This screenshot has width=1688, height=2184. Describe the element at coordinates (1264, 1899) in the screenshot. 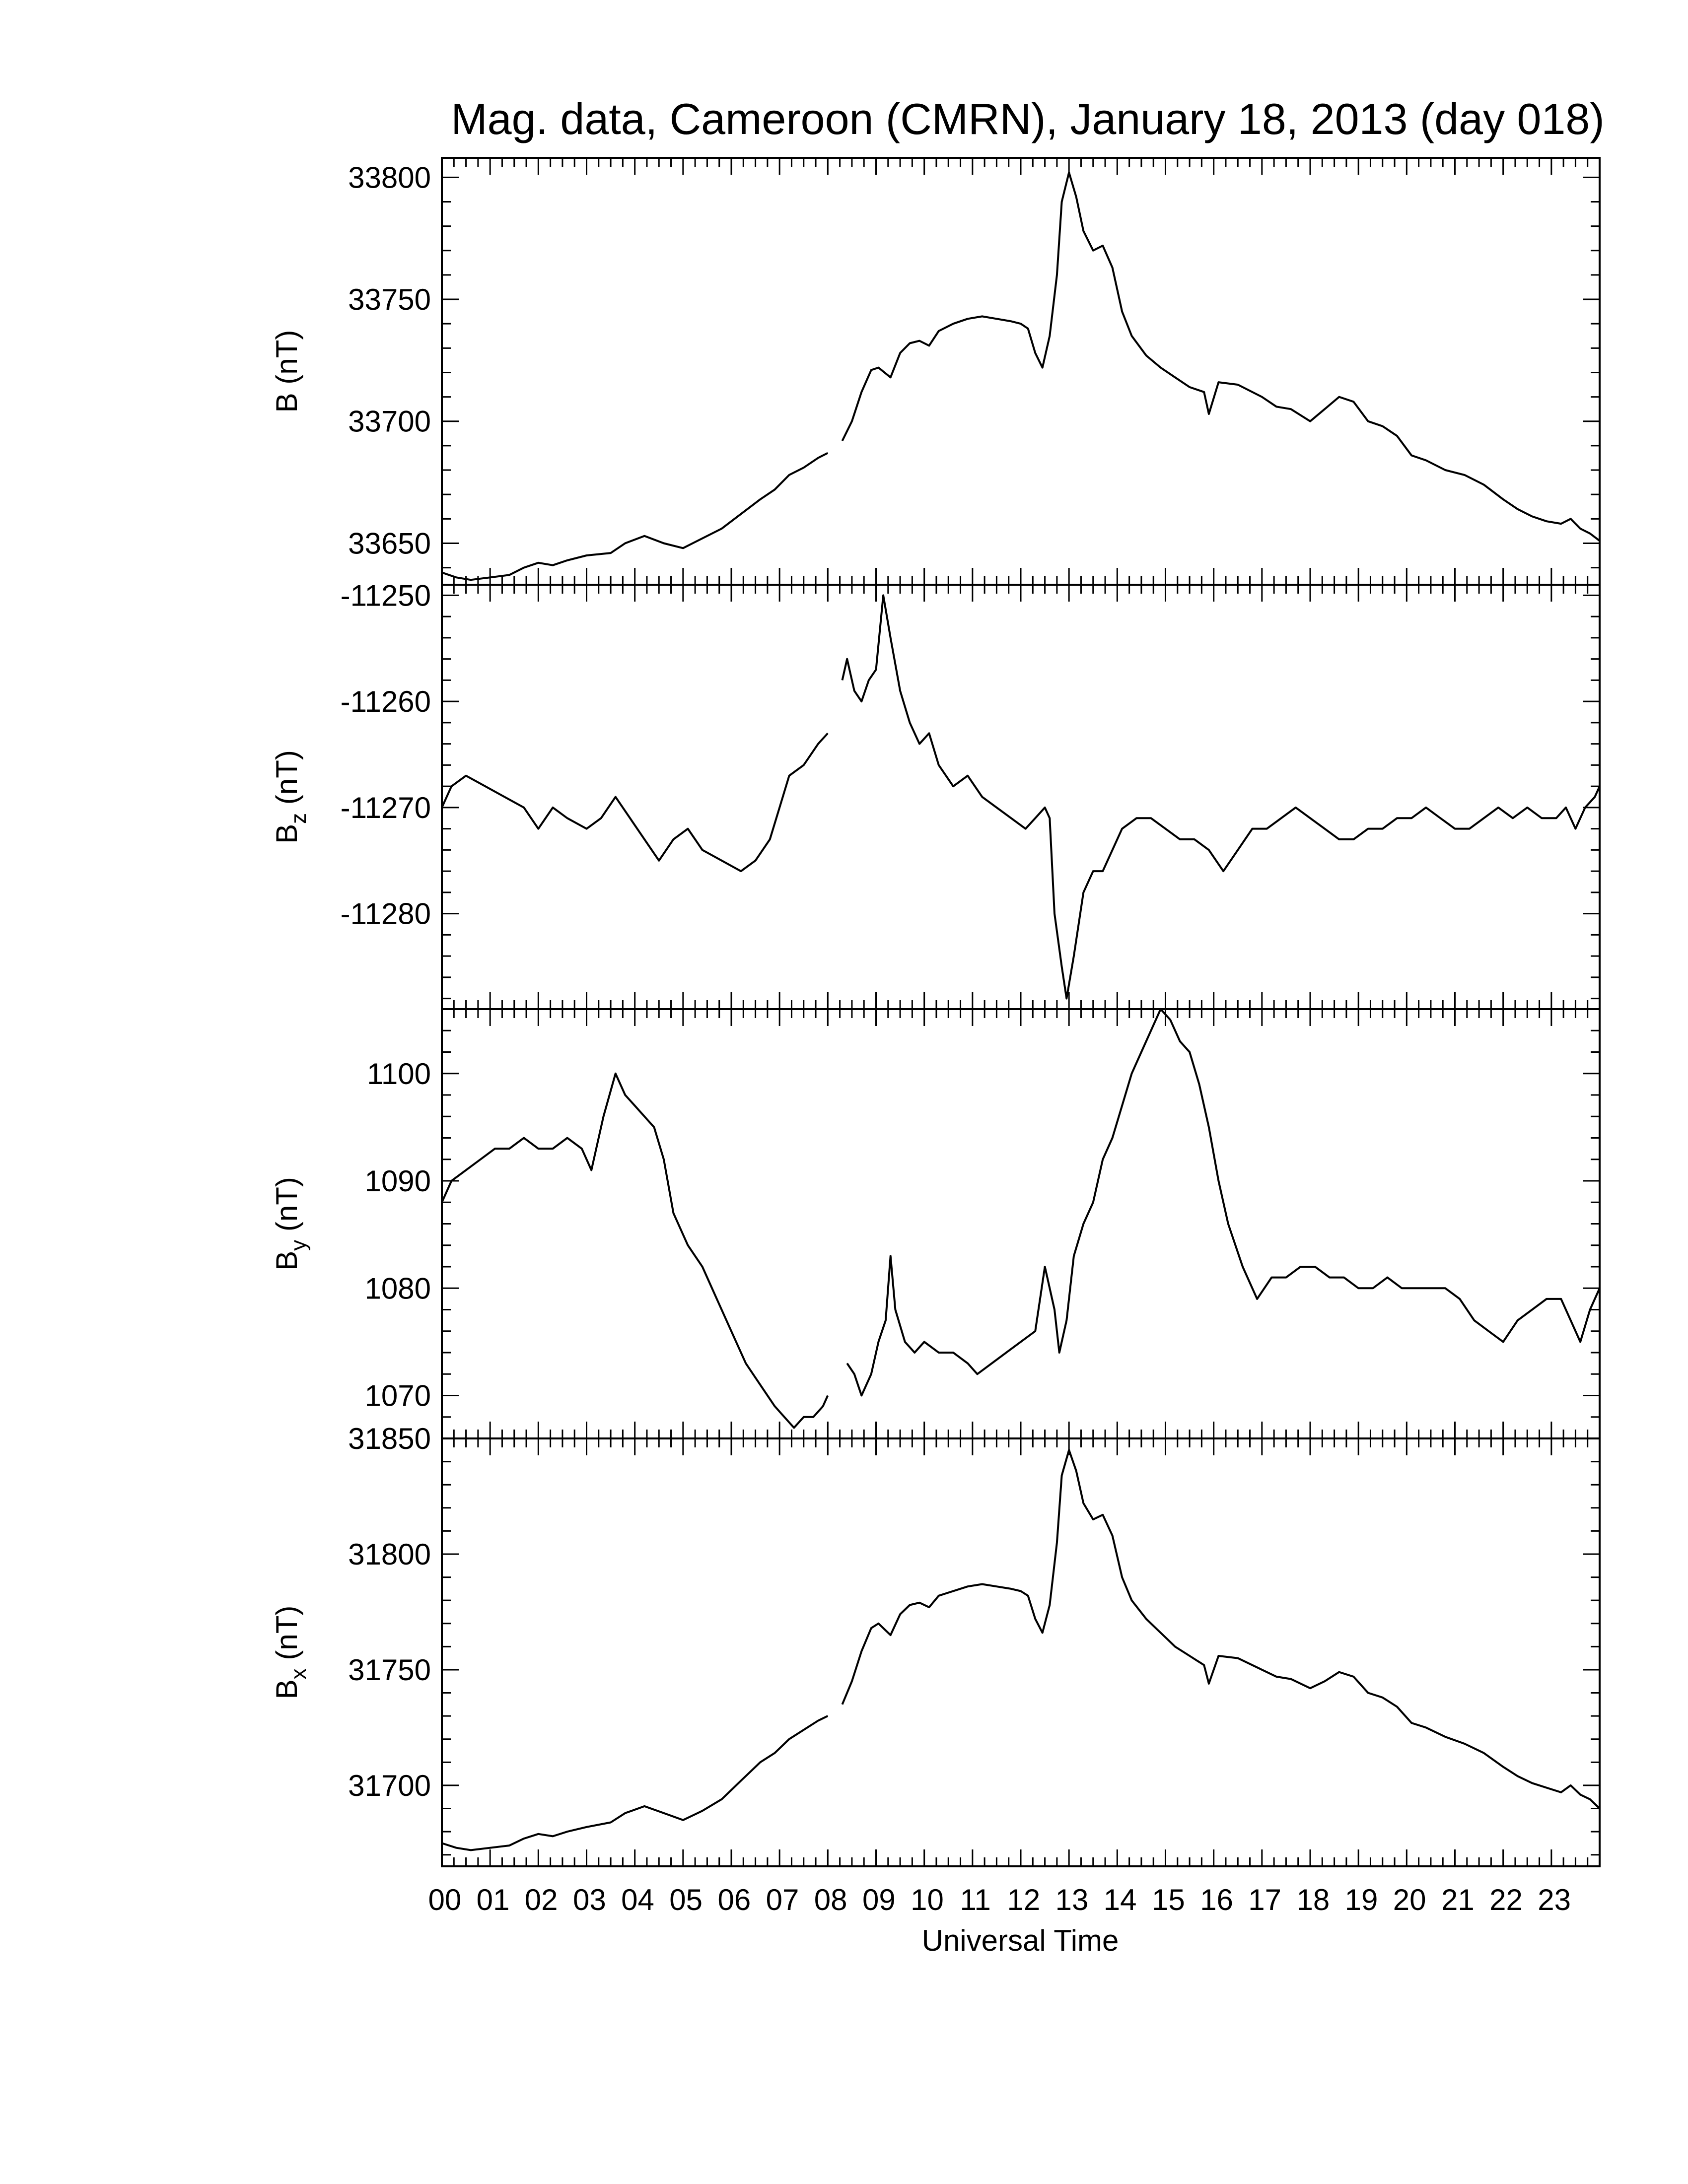

I see `x-tick-label: 17` at that location.